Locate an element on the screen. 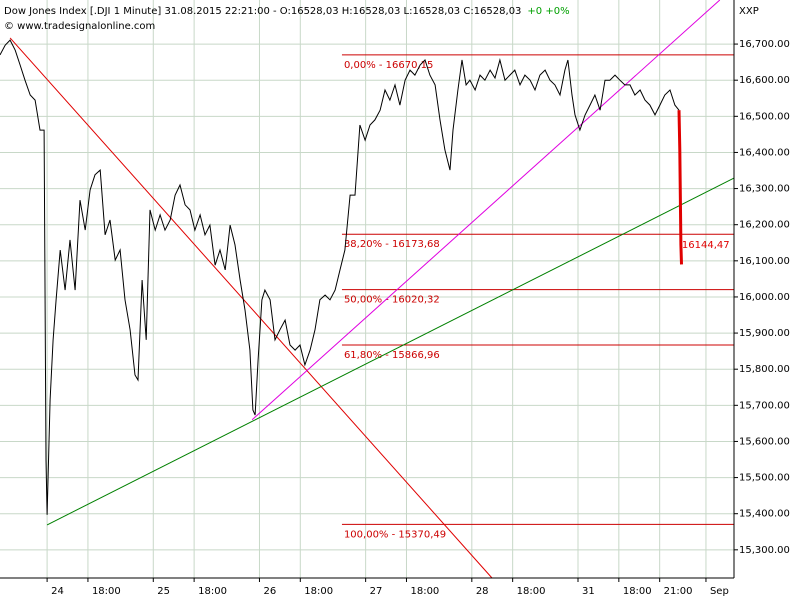  y-tick-label: 16,200.00 is located at coordinates (764, 225).